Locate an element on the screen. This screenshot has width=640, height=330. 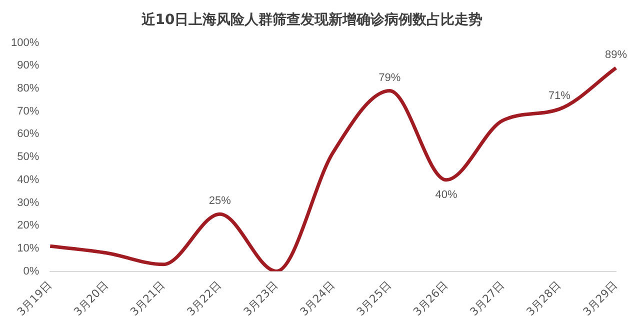
data-label: 25% is located at coordinates (220, 201).